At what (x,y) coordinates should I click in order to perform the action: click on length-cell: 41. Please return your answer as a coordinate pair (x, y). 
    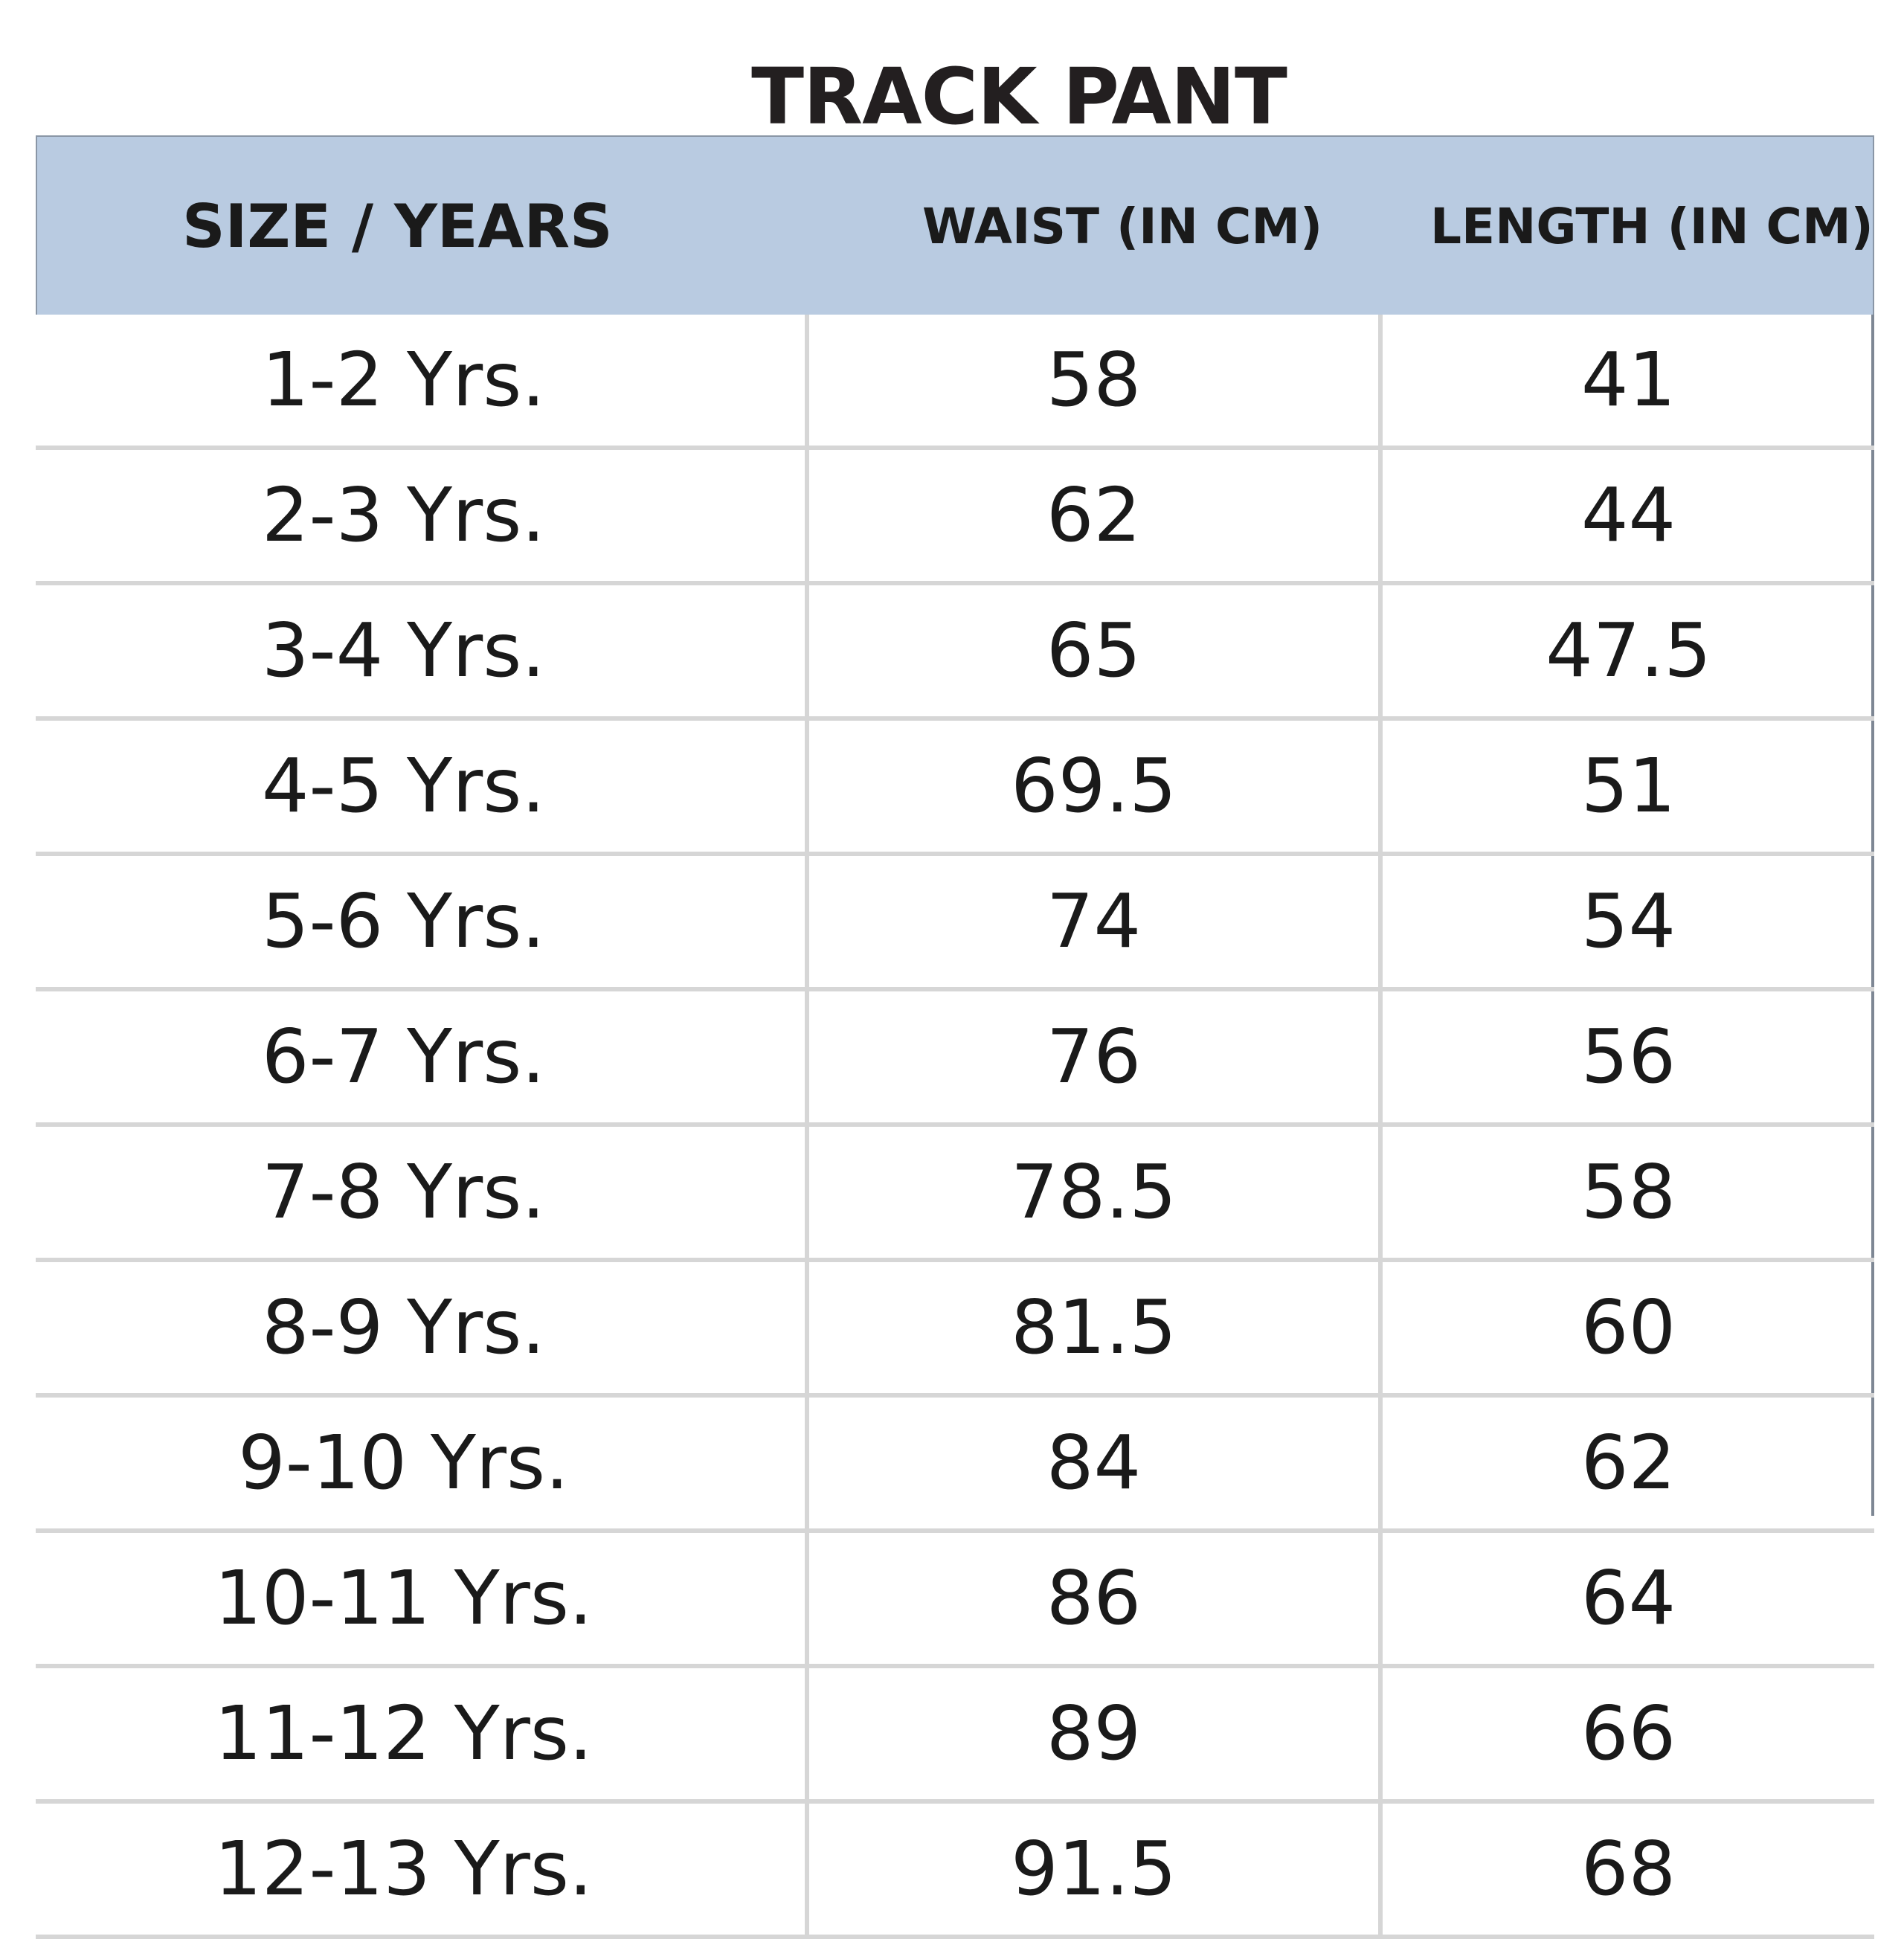
    Looking at the image, I should click on (1628, 379).